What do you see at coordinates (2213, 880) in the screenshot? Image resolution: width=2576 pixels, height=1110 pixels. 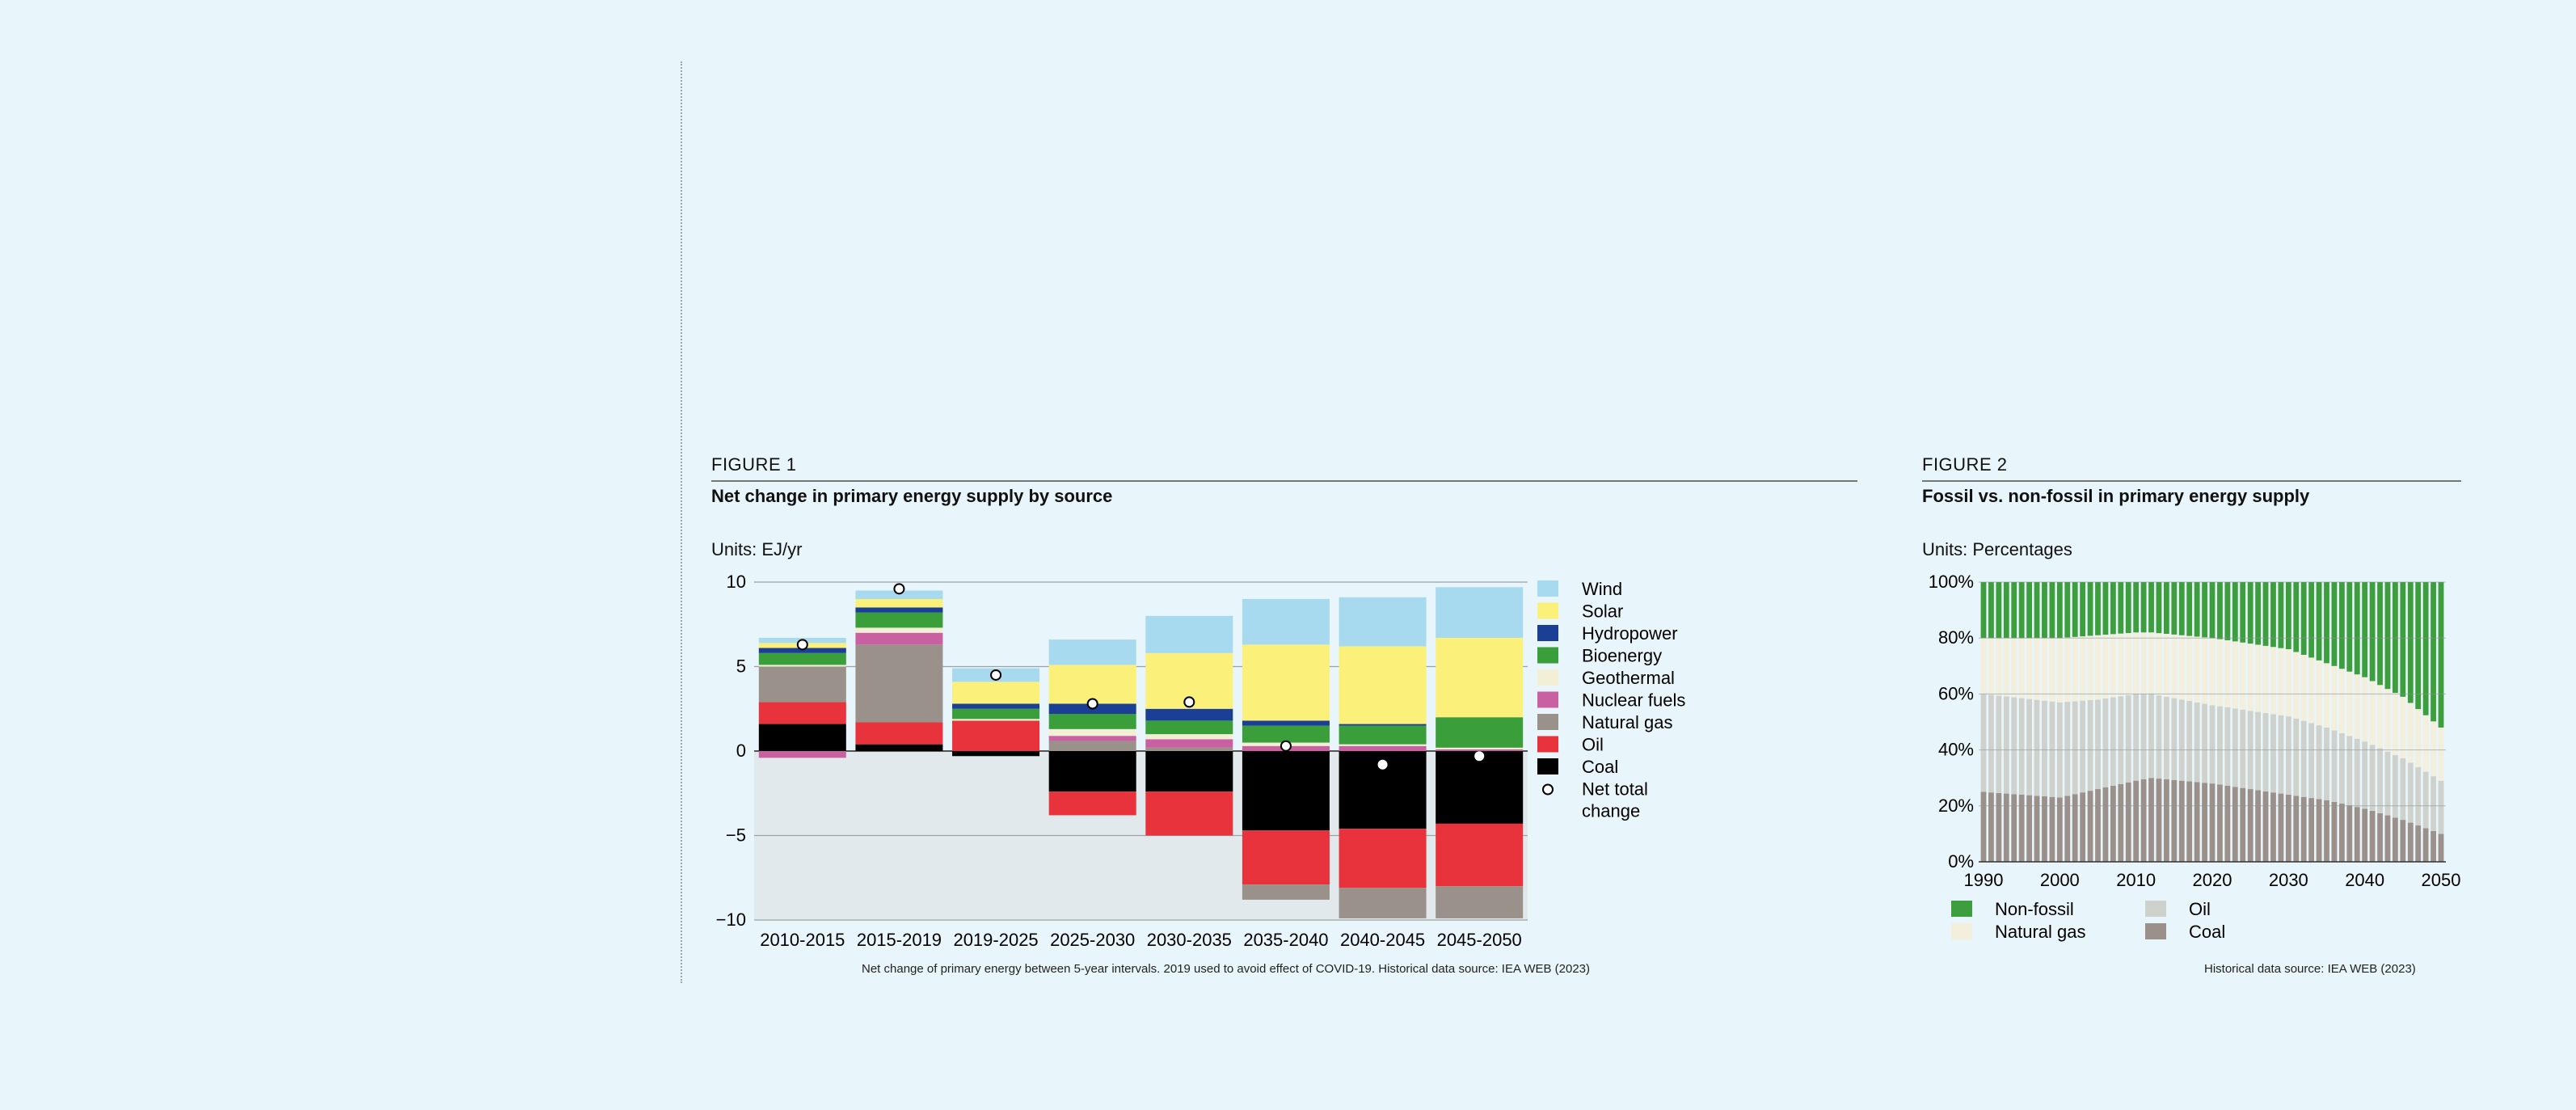 I see `x-tick-label: 2020` at bounding box center [2213, 880].